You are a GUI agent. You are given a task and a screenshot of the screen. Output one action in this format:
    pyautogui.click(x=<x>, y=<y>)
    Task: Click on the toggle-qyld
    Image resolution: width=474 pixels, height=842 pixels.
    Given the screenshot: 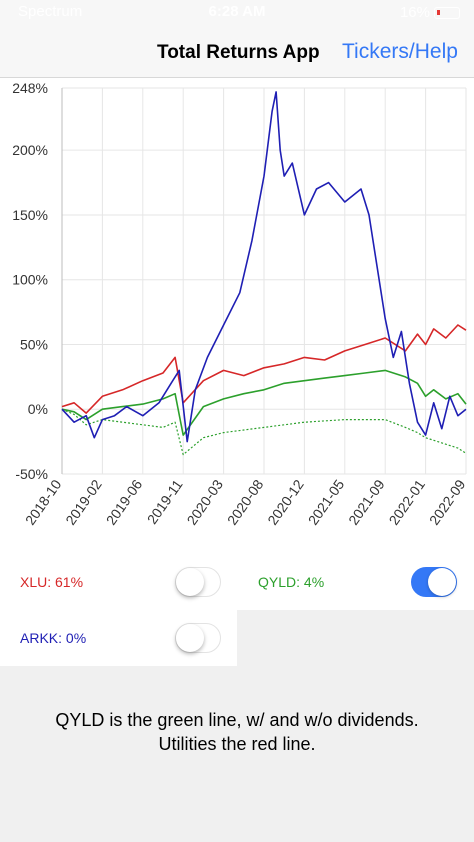 What is the action you would take?
    pyautogui.click(x=434, y=582)
    